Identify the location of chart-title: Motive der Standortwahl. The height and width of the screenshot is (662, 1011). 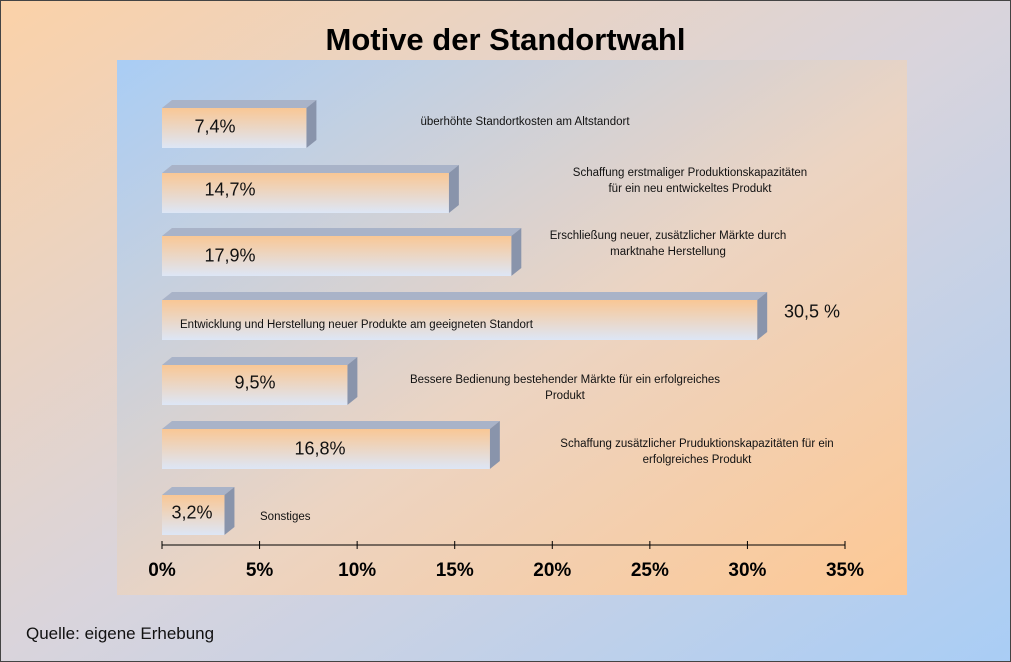
(505, 39).